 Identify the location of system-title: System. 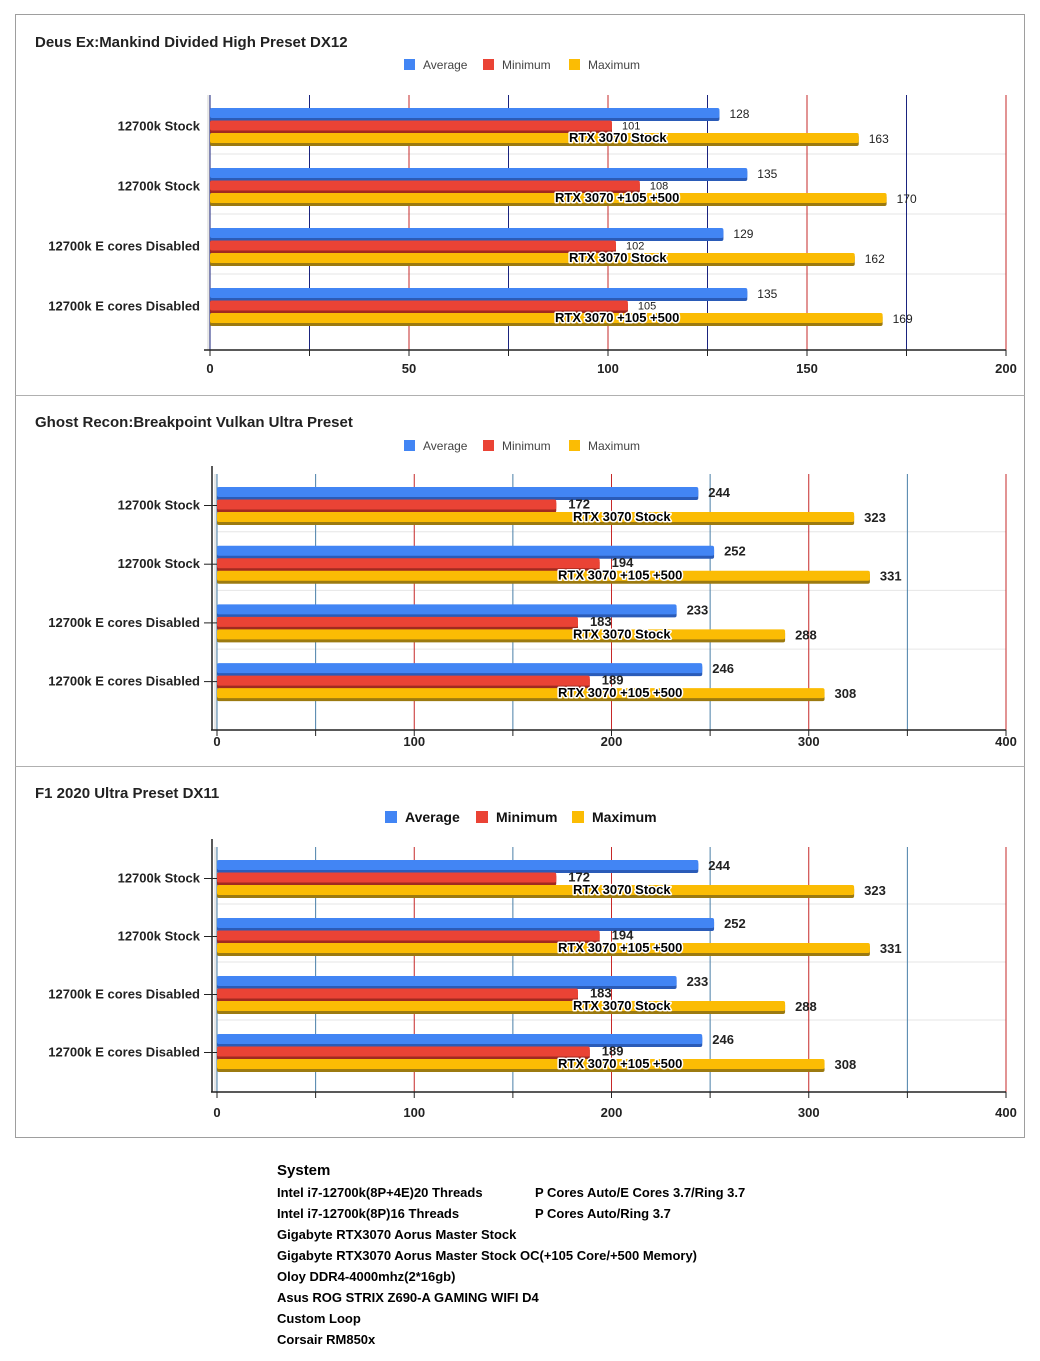
(304, 1170).